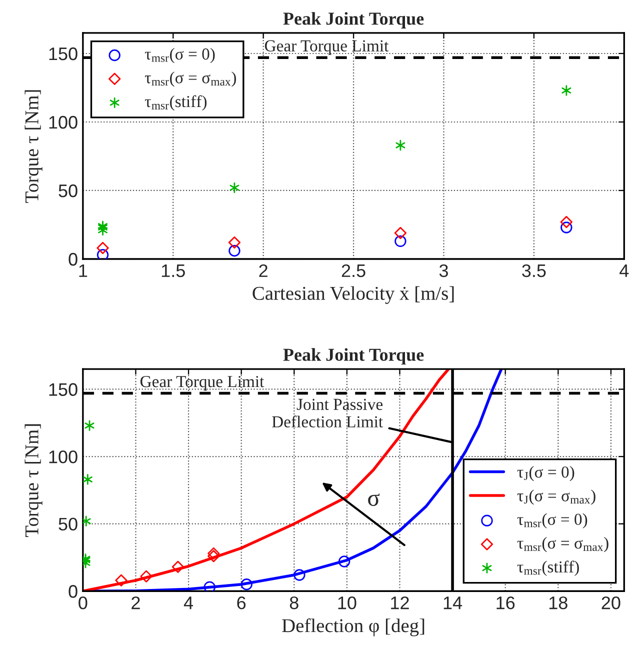 Image resolution: width=633 pixels, height=659 pixels. Describe the element at coordinates (83, 603) in the screenshot. I see `x-tick-label: 0` at that location.